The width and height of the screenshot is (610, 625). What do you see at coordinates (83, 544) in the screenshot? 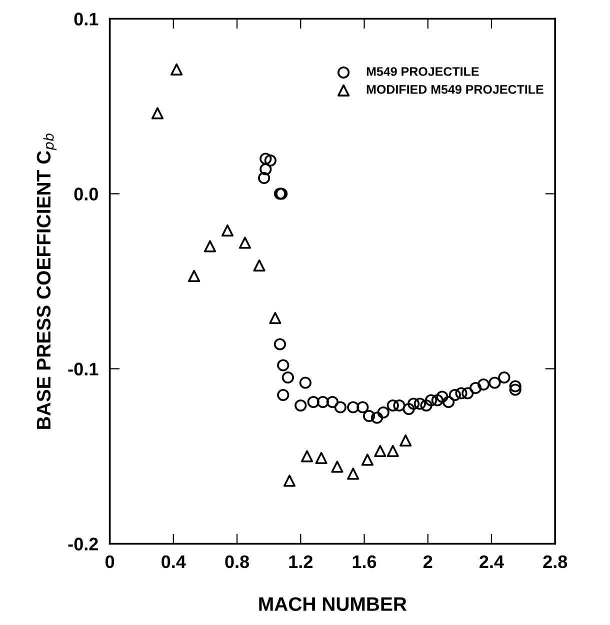
I see `y-tick-label: -0.2` at bounding box center [83, 544].